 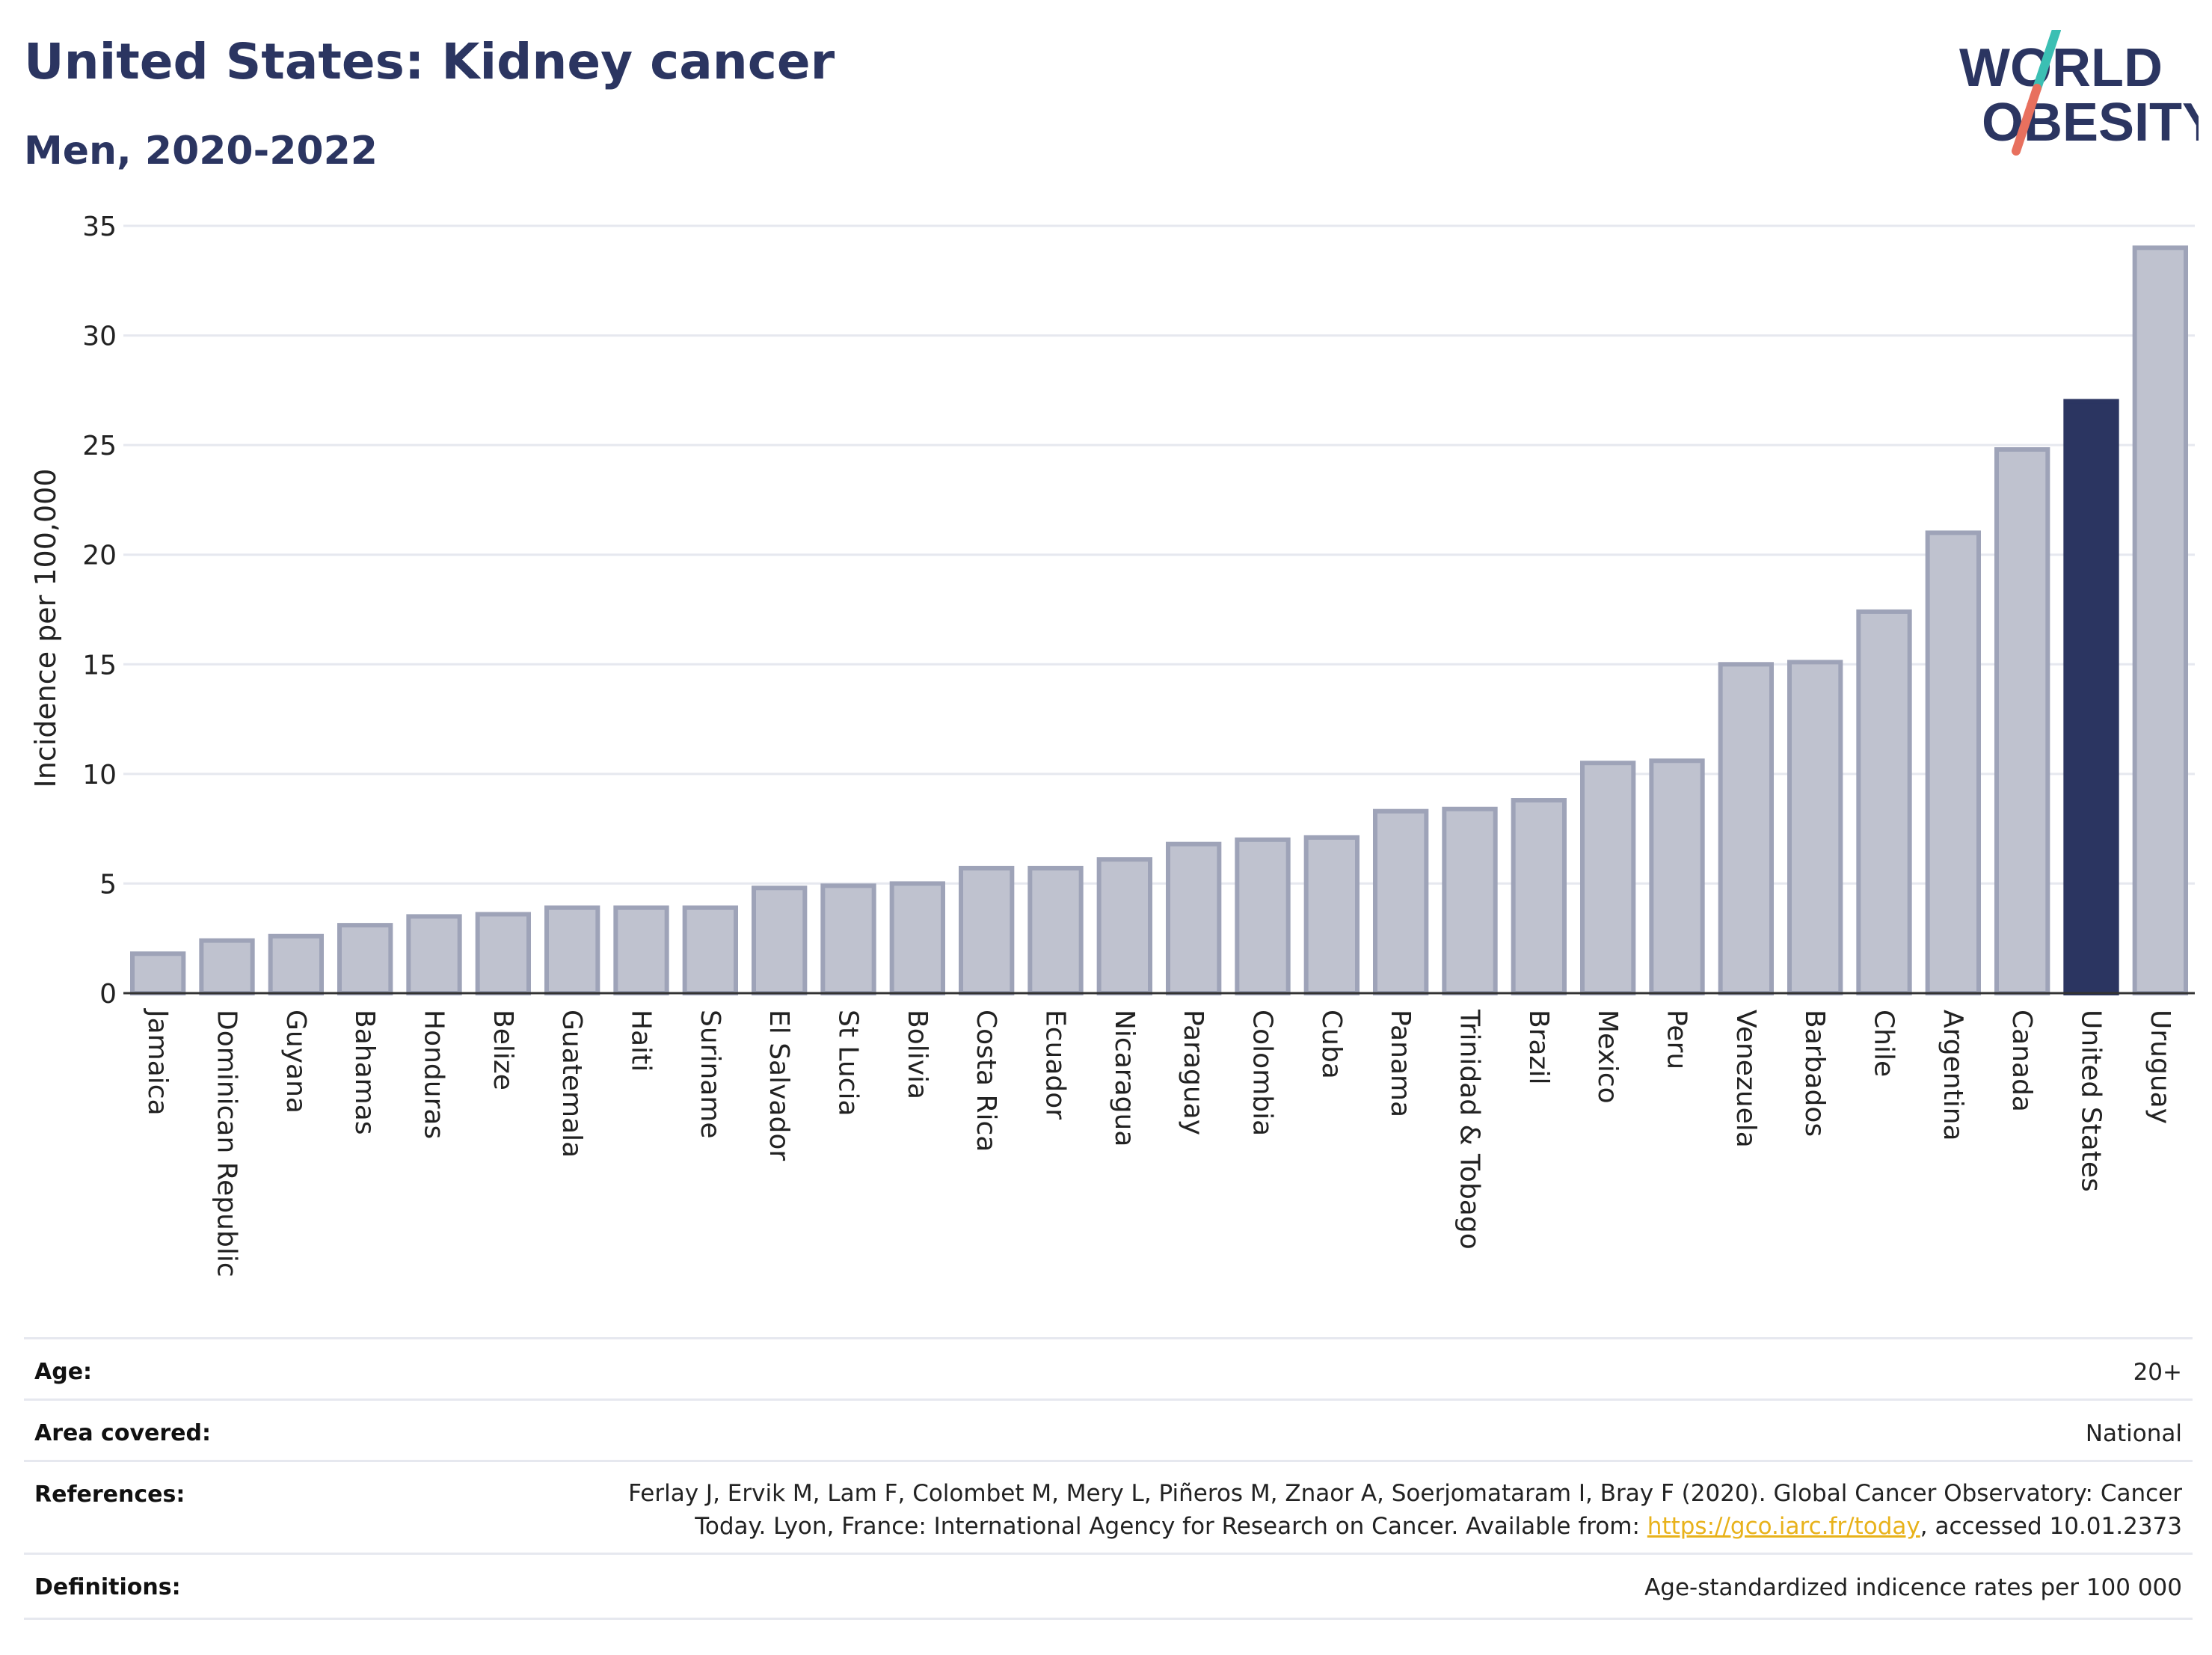 I want to click on x-tick-label: Nicaragua, so click(x=1124, y=1078).